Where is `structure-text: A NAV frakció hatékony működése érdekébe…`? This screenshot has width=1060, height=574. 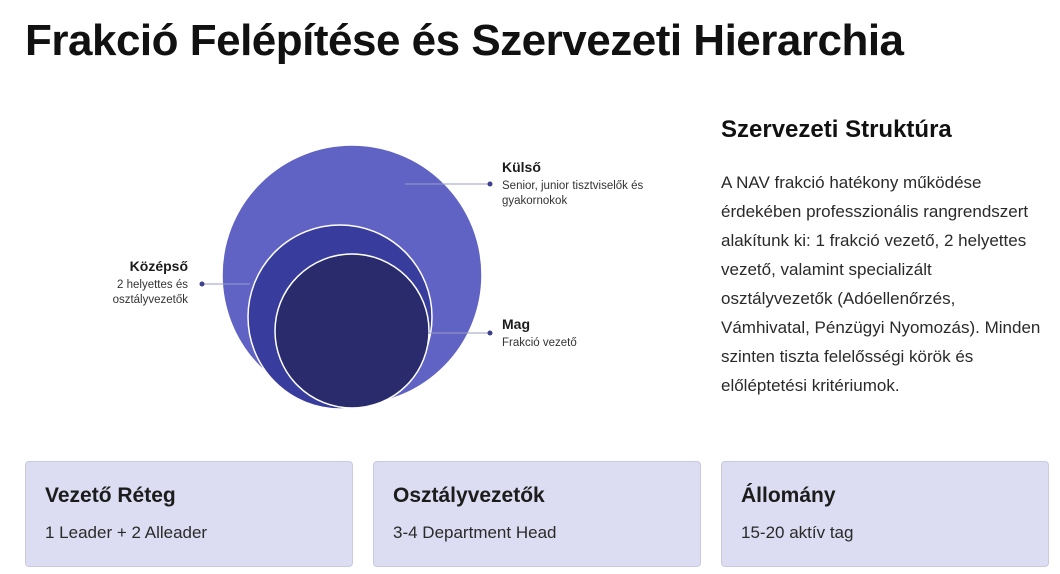
structure-text: A NAV frakció hatékony működése érdekébe… is located at coordinates (881, 284).